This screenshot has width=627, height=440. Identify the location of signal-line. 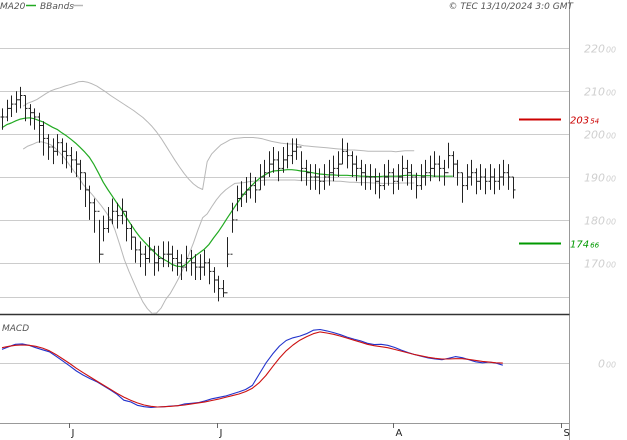
(252, 369).